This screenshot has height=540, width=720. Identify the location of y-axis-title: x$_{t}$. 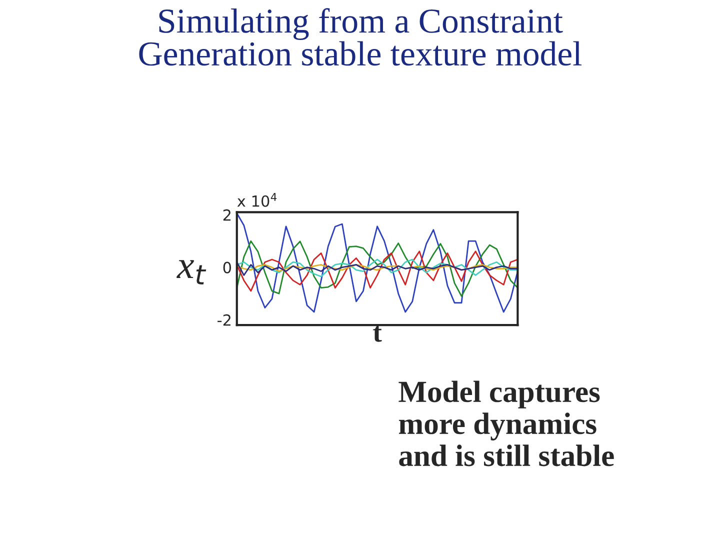
(191, 272).